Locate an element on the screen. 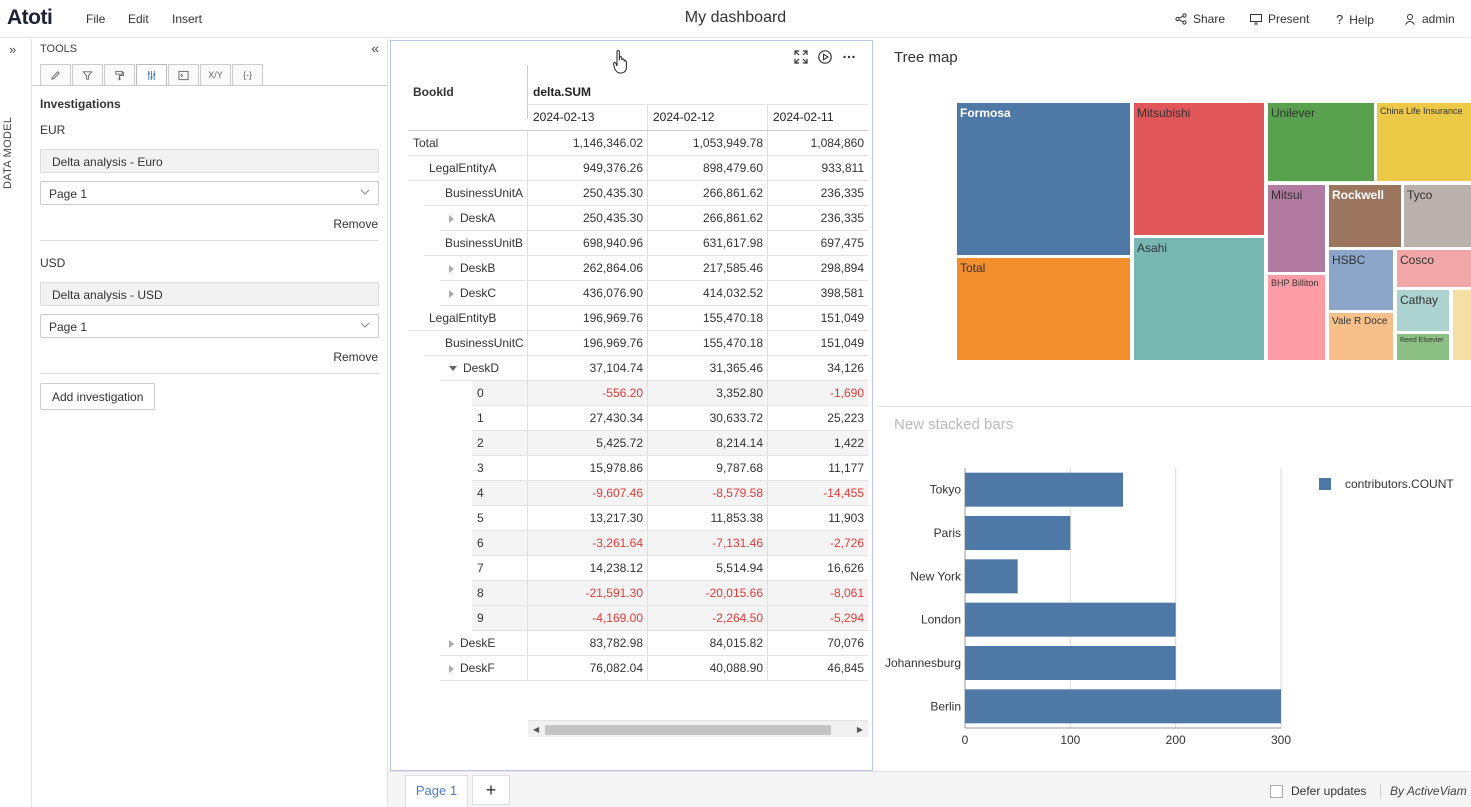 This screenshot has height=807, width=1471. value-cell: 16,626 is located at coordinates (817, 568).